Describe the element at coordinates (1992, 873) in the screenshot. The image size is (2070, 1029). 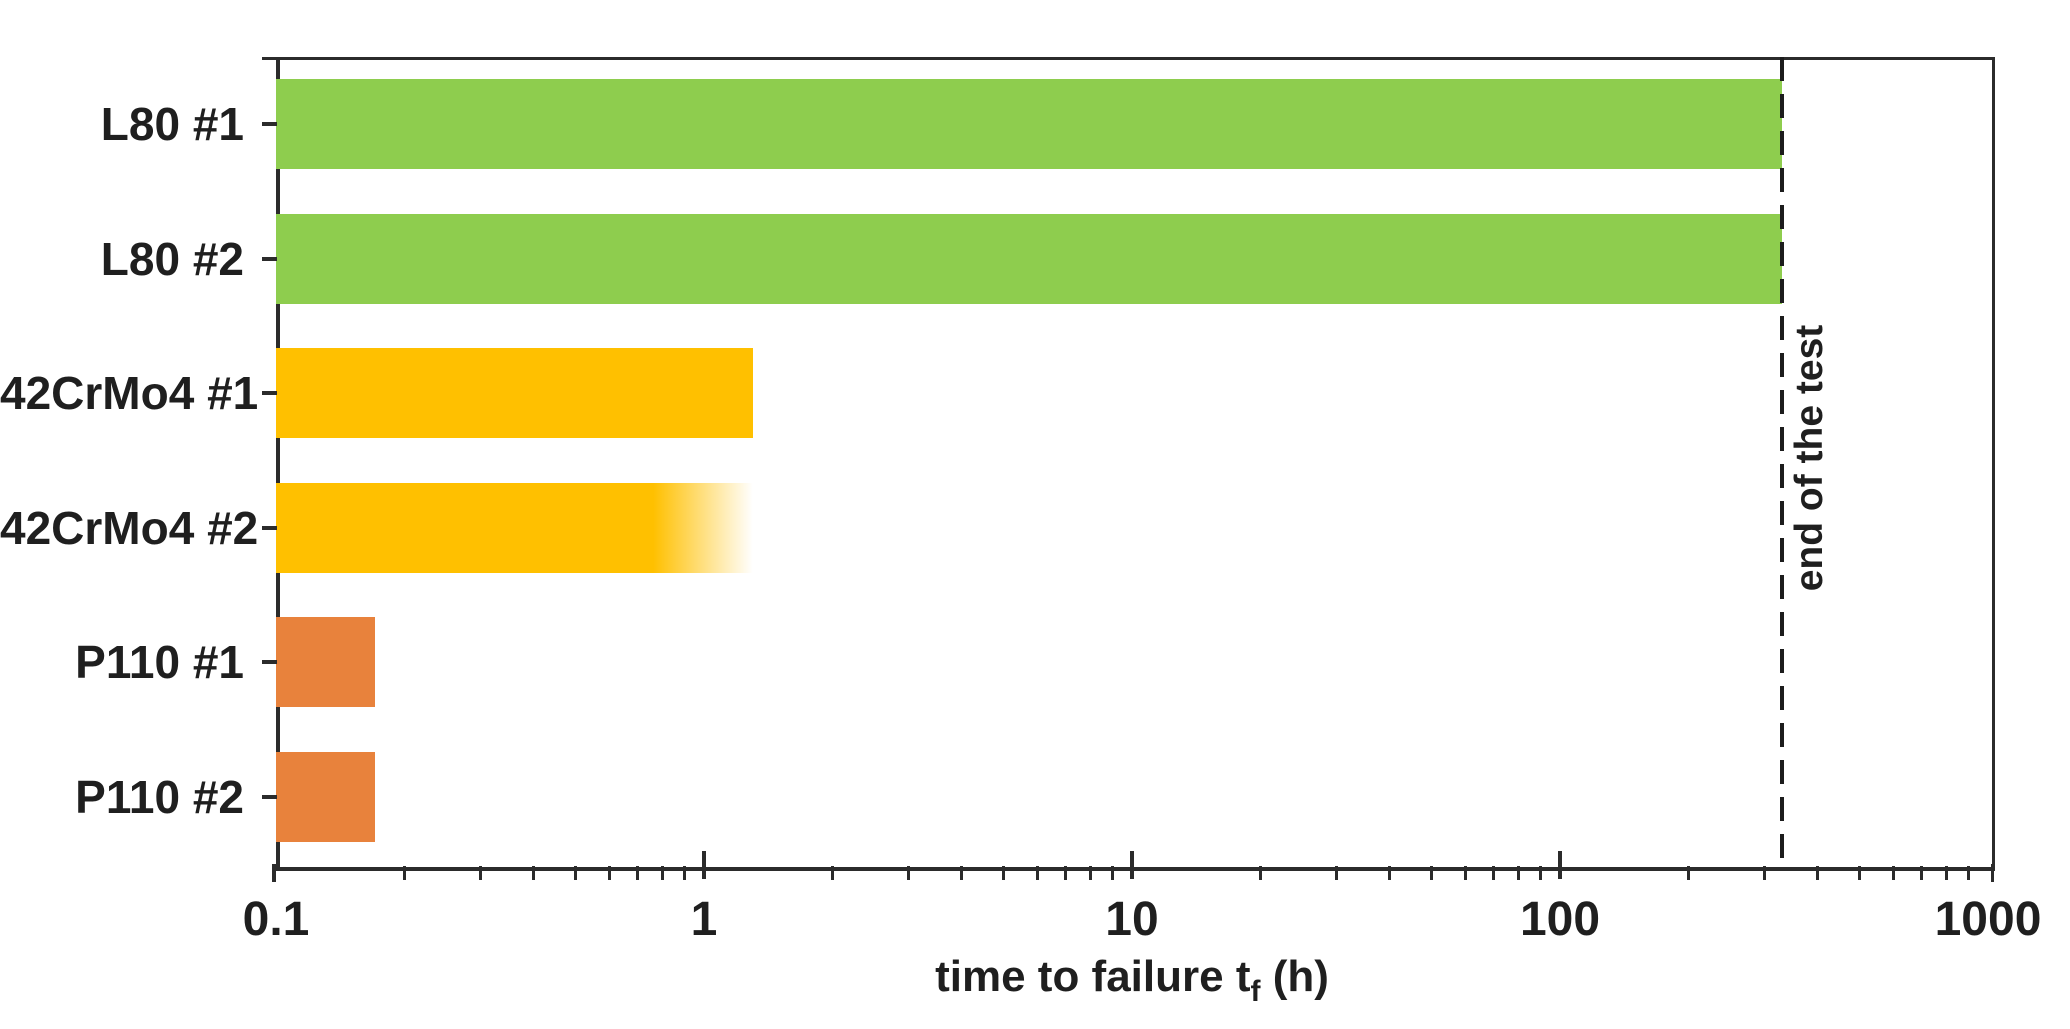
I see `right-border-bottom-stub` at that location.